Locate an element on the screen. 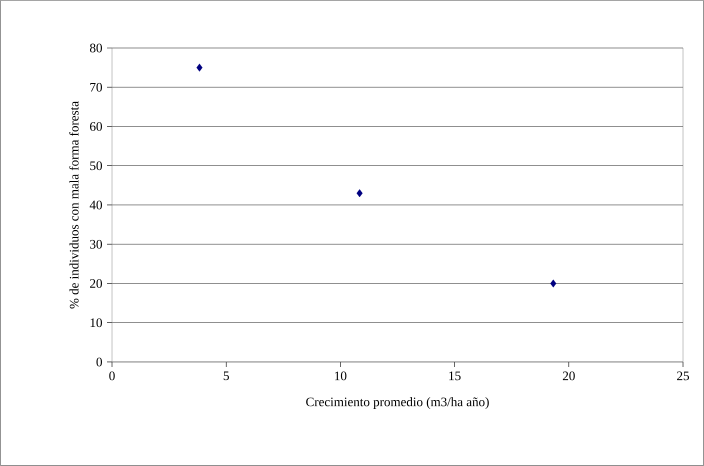  x-tick-label: 0 is located at coordinates (112, 376).